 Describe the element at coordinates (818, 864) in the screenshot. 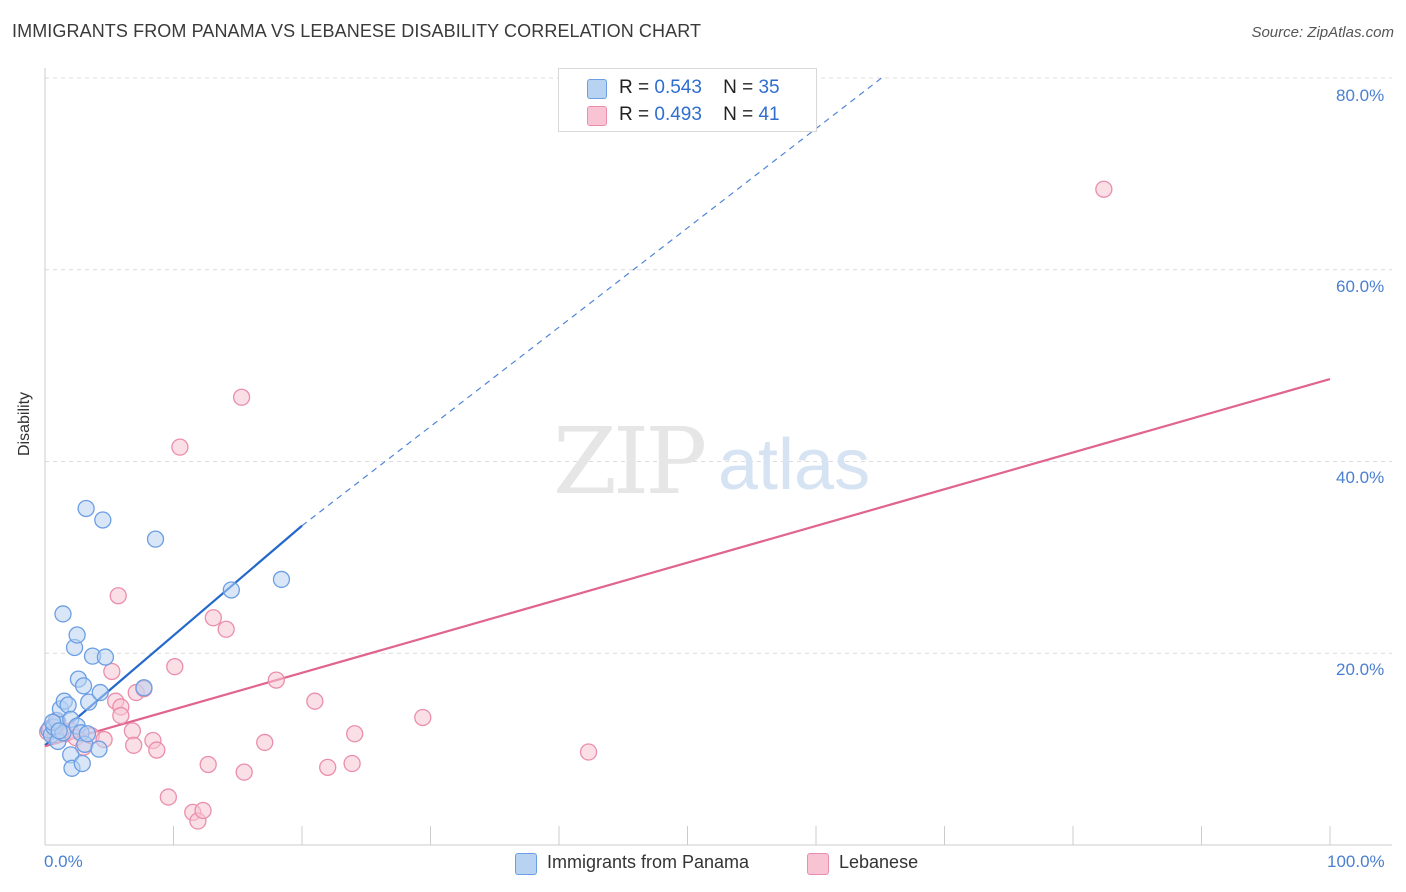

I see `series-legend-swatch-lebanese` at that location.